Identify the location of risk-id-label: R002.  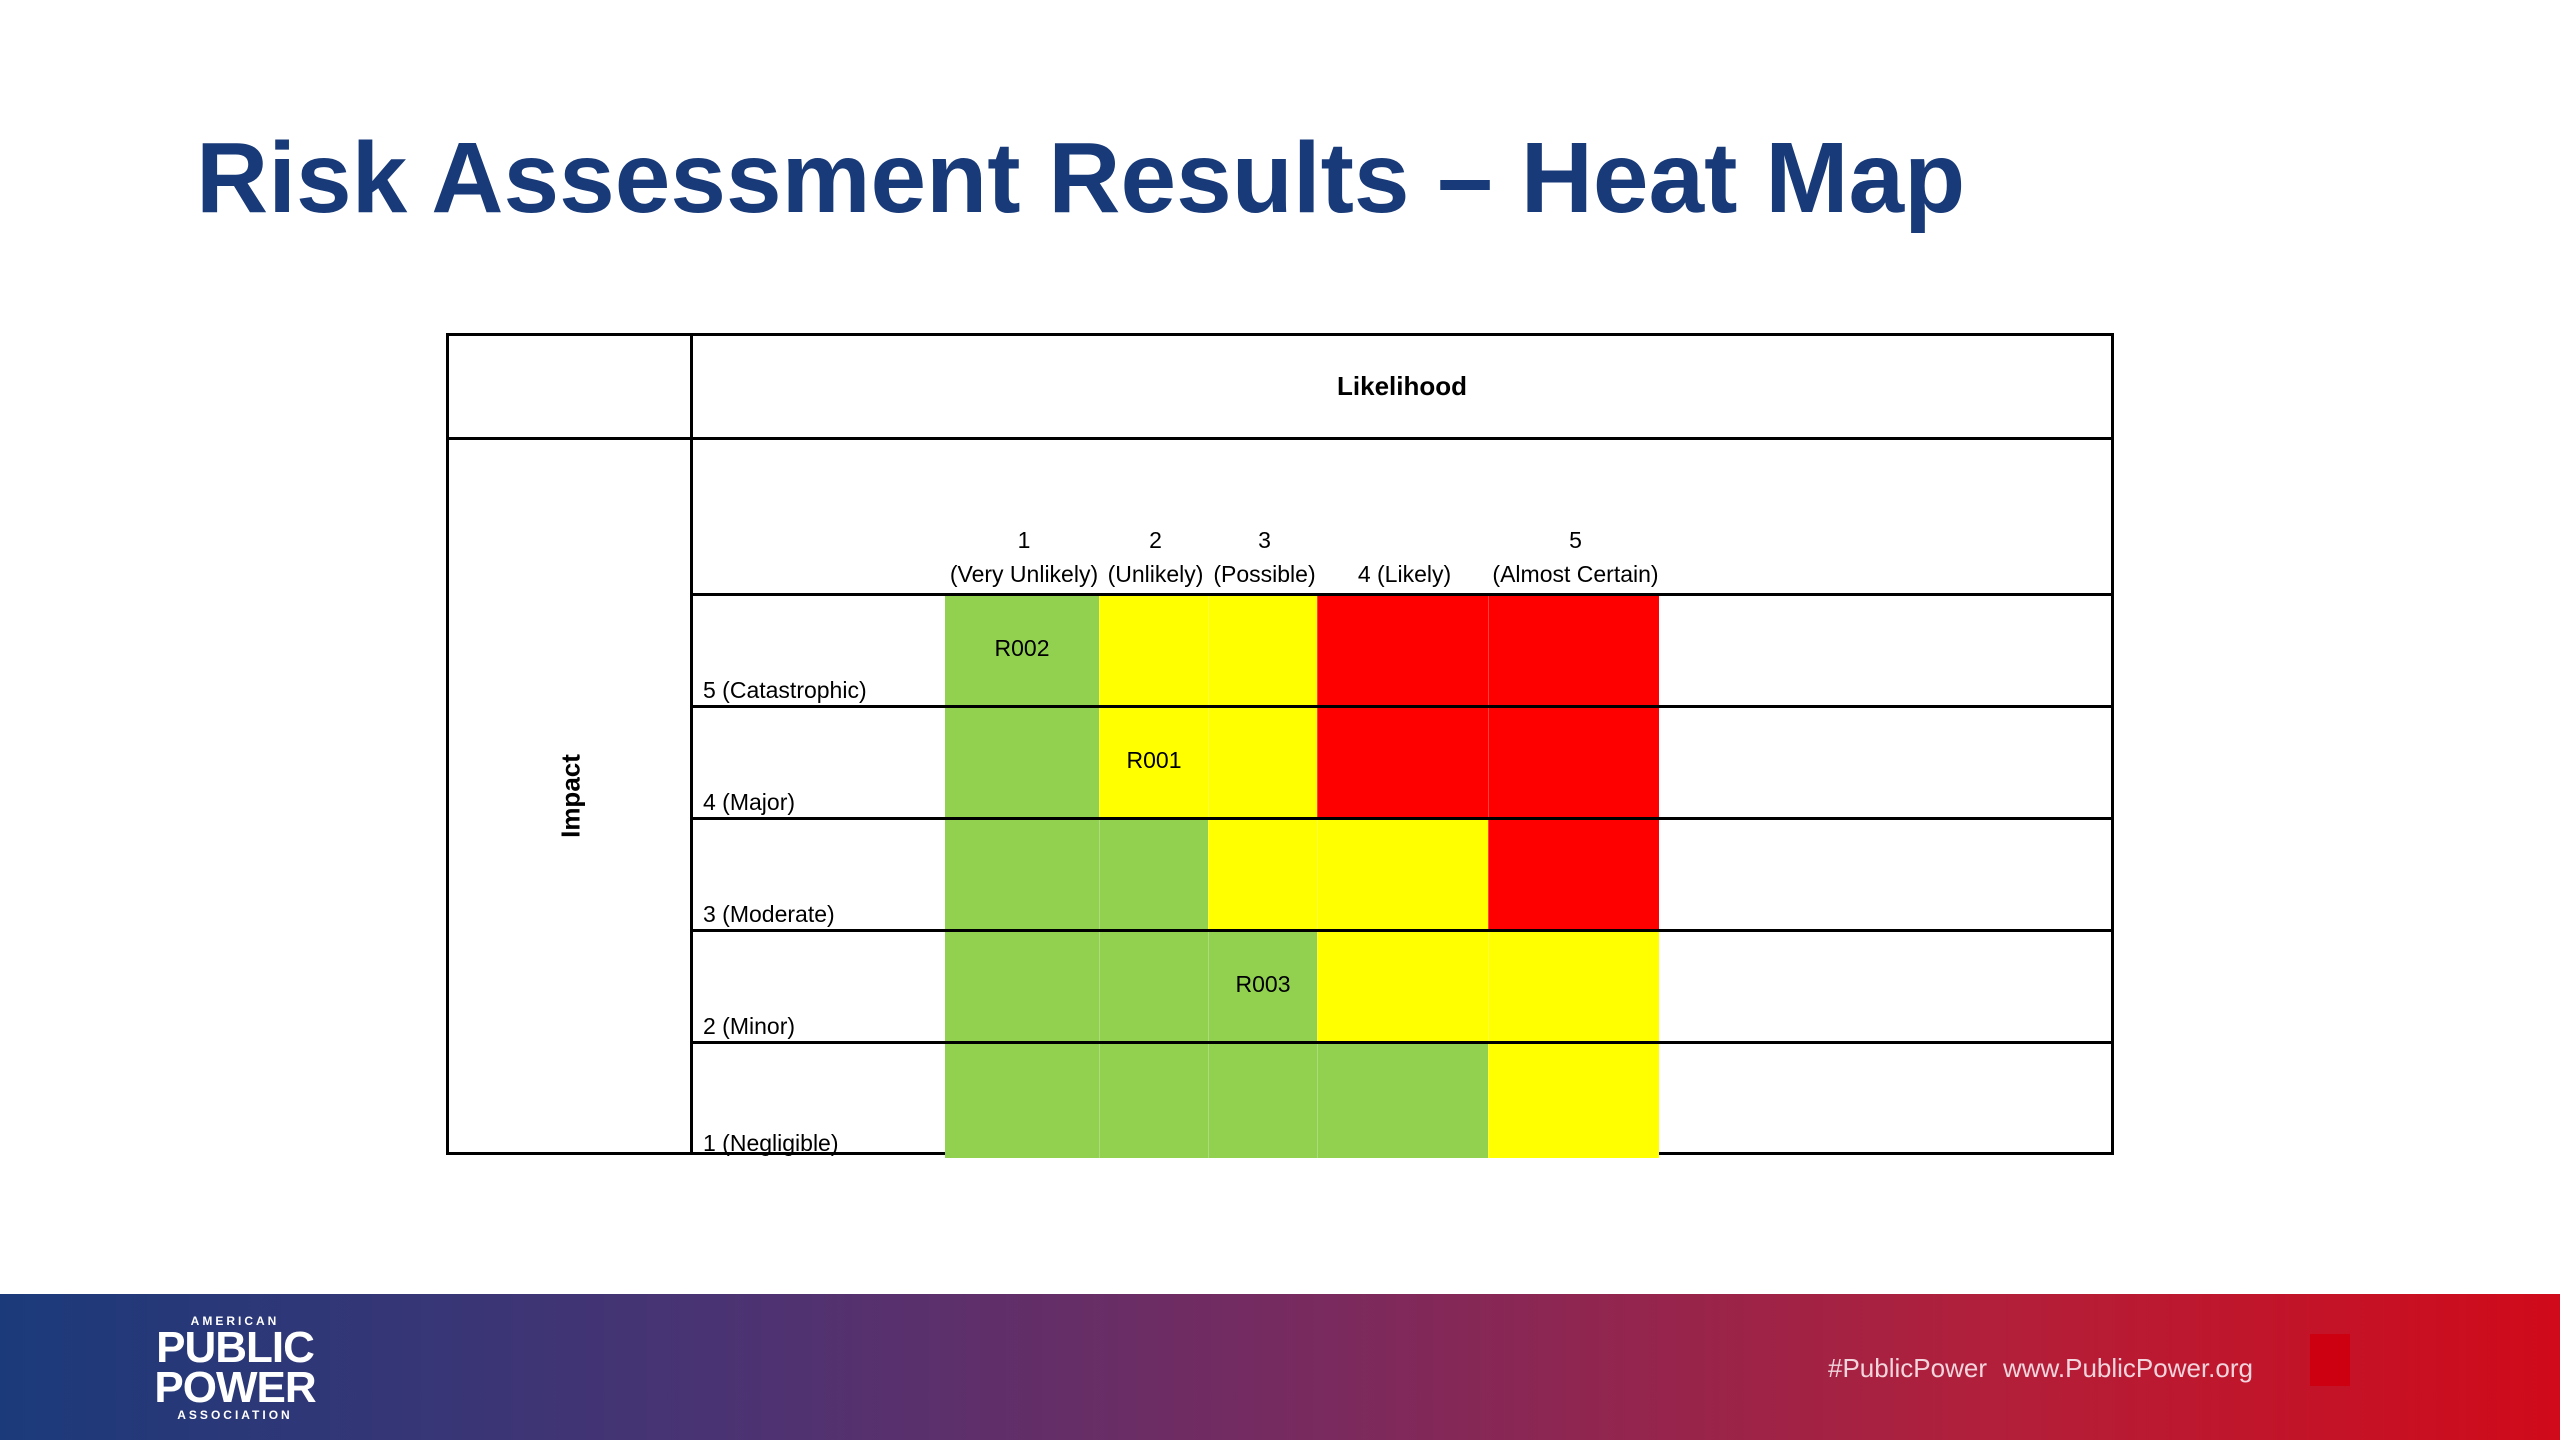
(1022, 648).